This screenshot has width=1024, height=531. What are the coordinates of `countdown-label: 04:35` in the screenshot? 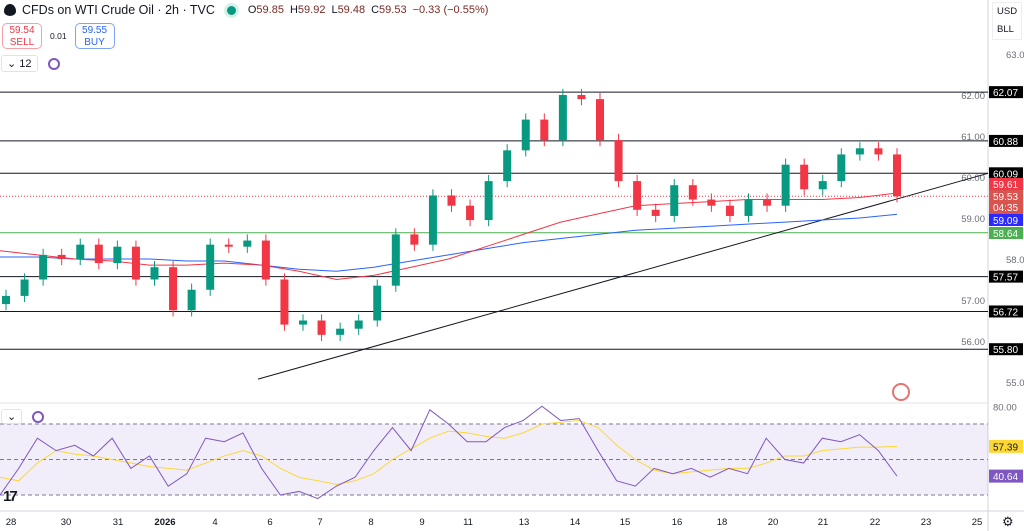 It's located at (1005, 208).